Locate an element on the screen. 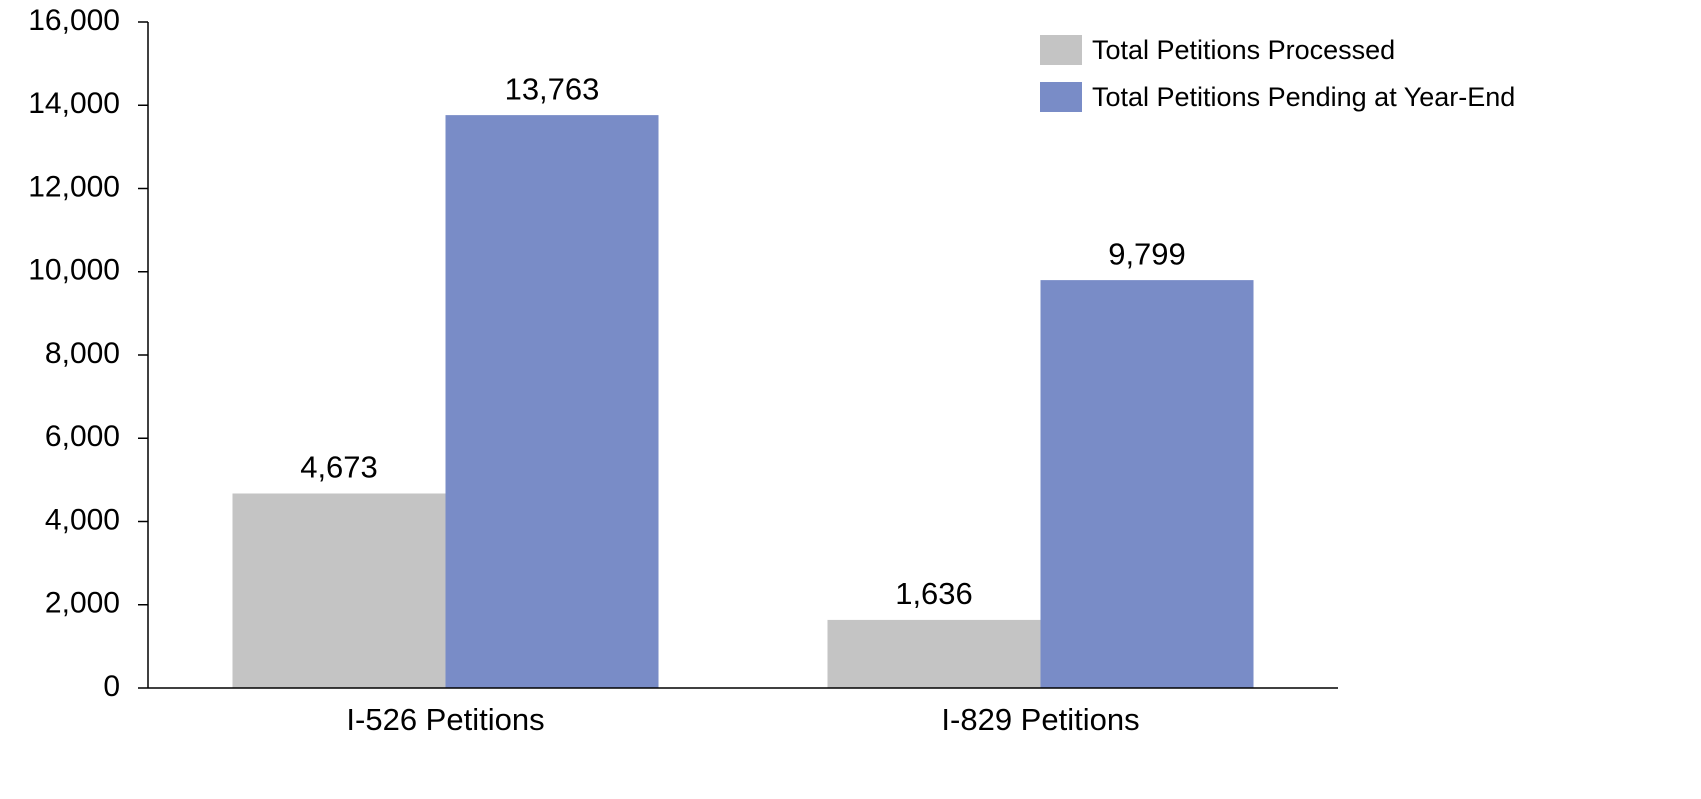  y-tick-label: 12,000 is located at coordinates (74, 186).